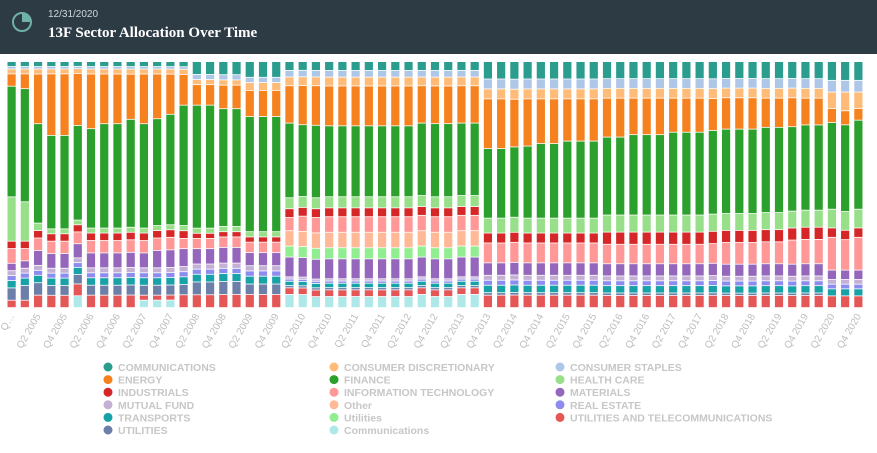 The width and height of the screenshot is (877, 453). Describe the element at coordinates (154, 418) in the screenshot. I see `legend-label: TRANSPORTS` at that location.